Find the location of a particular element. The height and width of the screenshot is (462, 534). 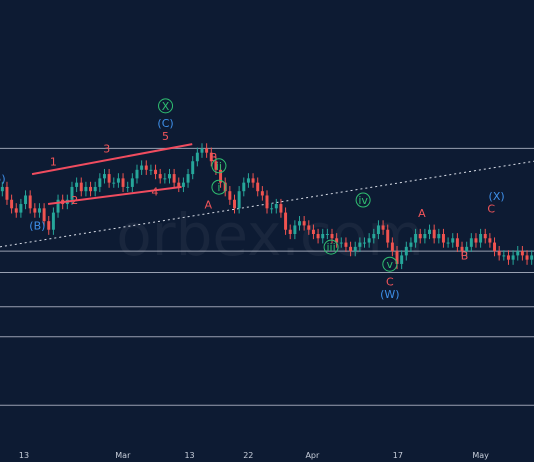

wave-label: iii is located at coordinates (330, 247).